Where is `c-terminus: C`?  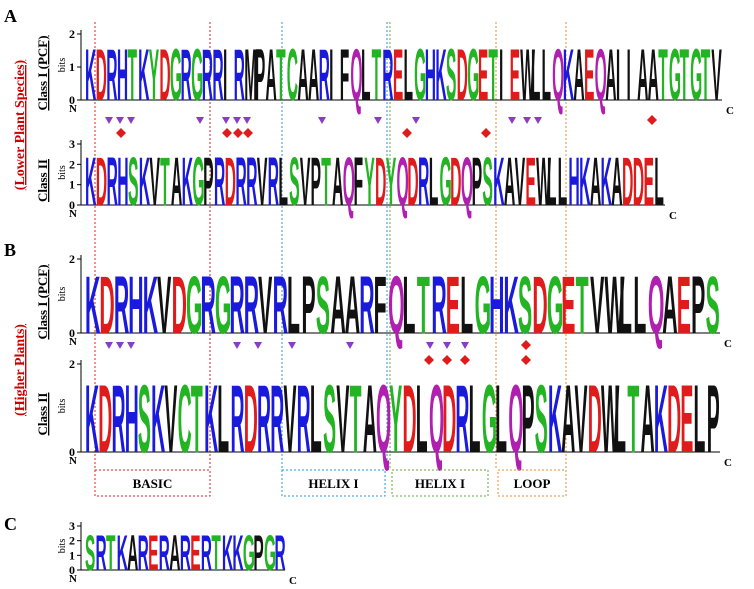
c-terminus: C is located at coordinates (730, 111).